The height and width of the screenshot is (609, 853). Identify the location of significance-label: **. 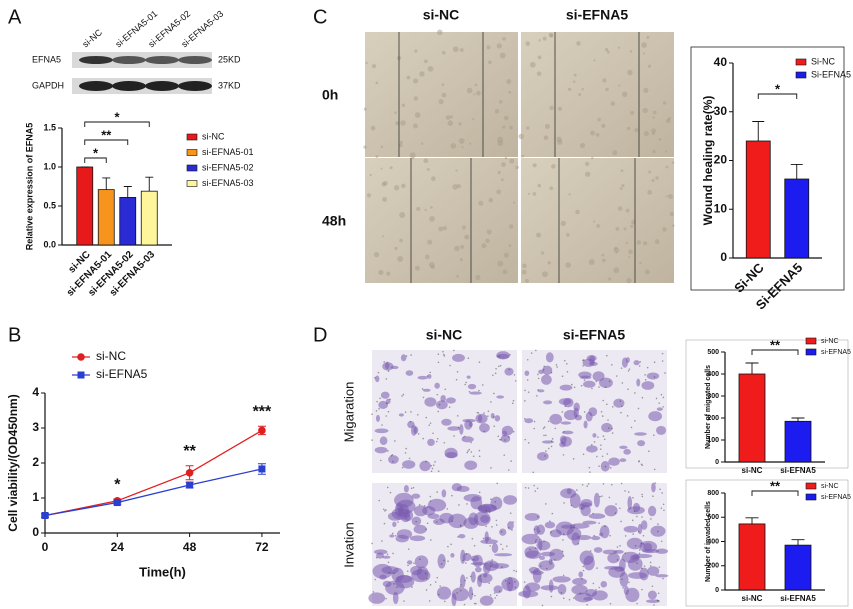
(106, 134).